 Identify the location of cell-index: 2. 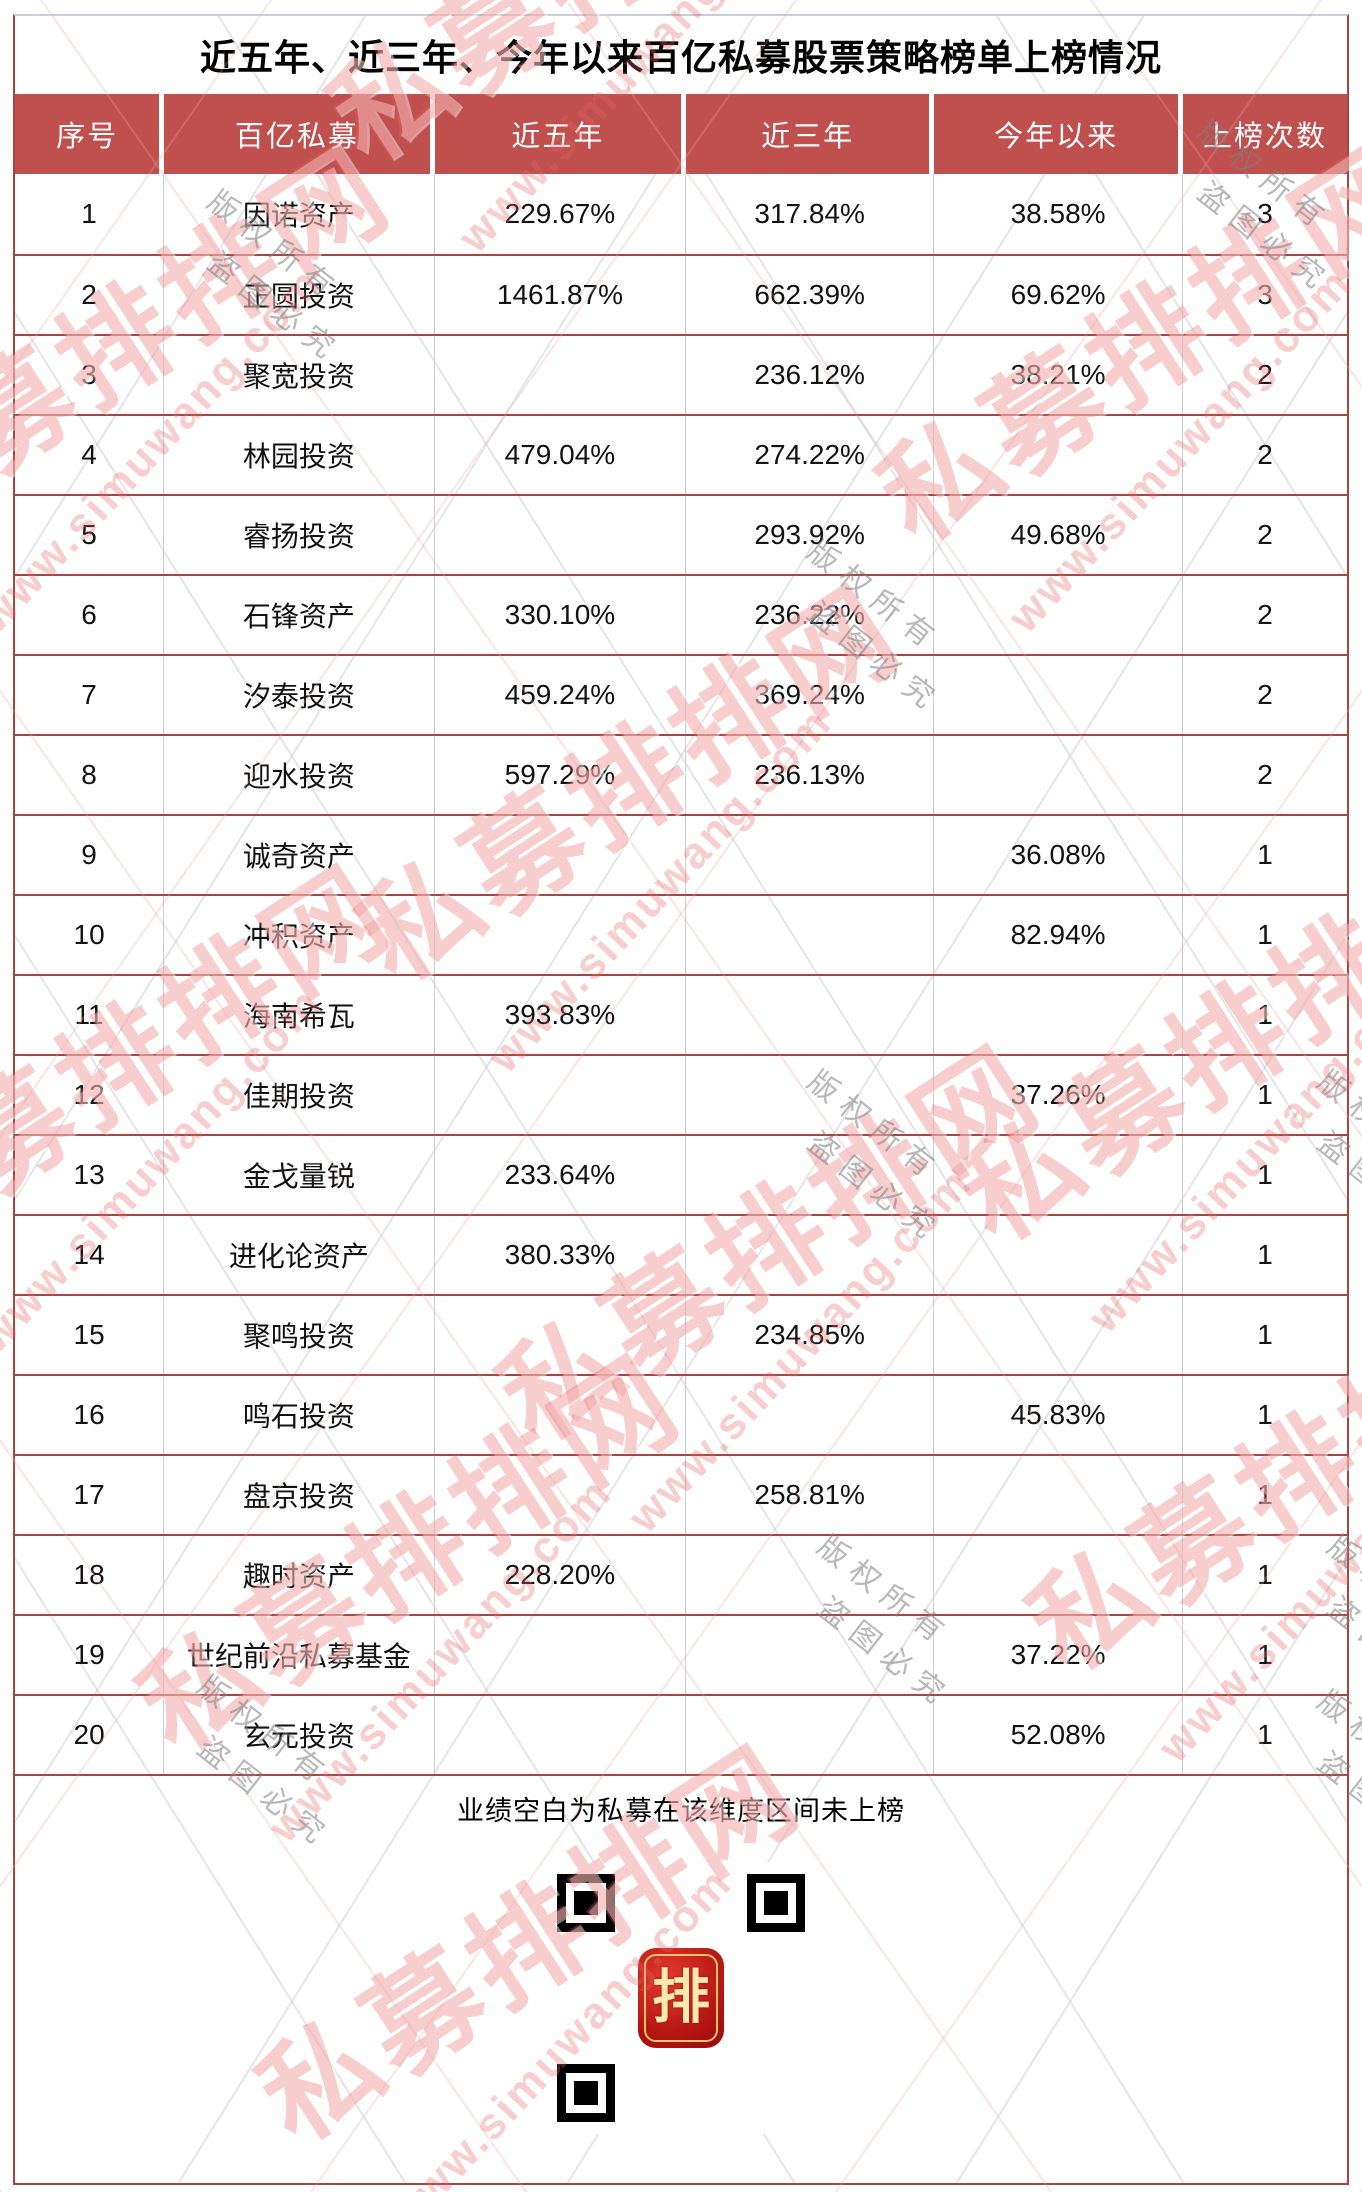
(90, 295).